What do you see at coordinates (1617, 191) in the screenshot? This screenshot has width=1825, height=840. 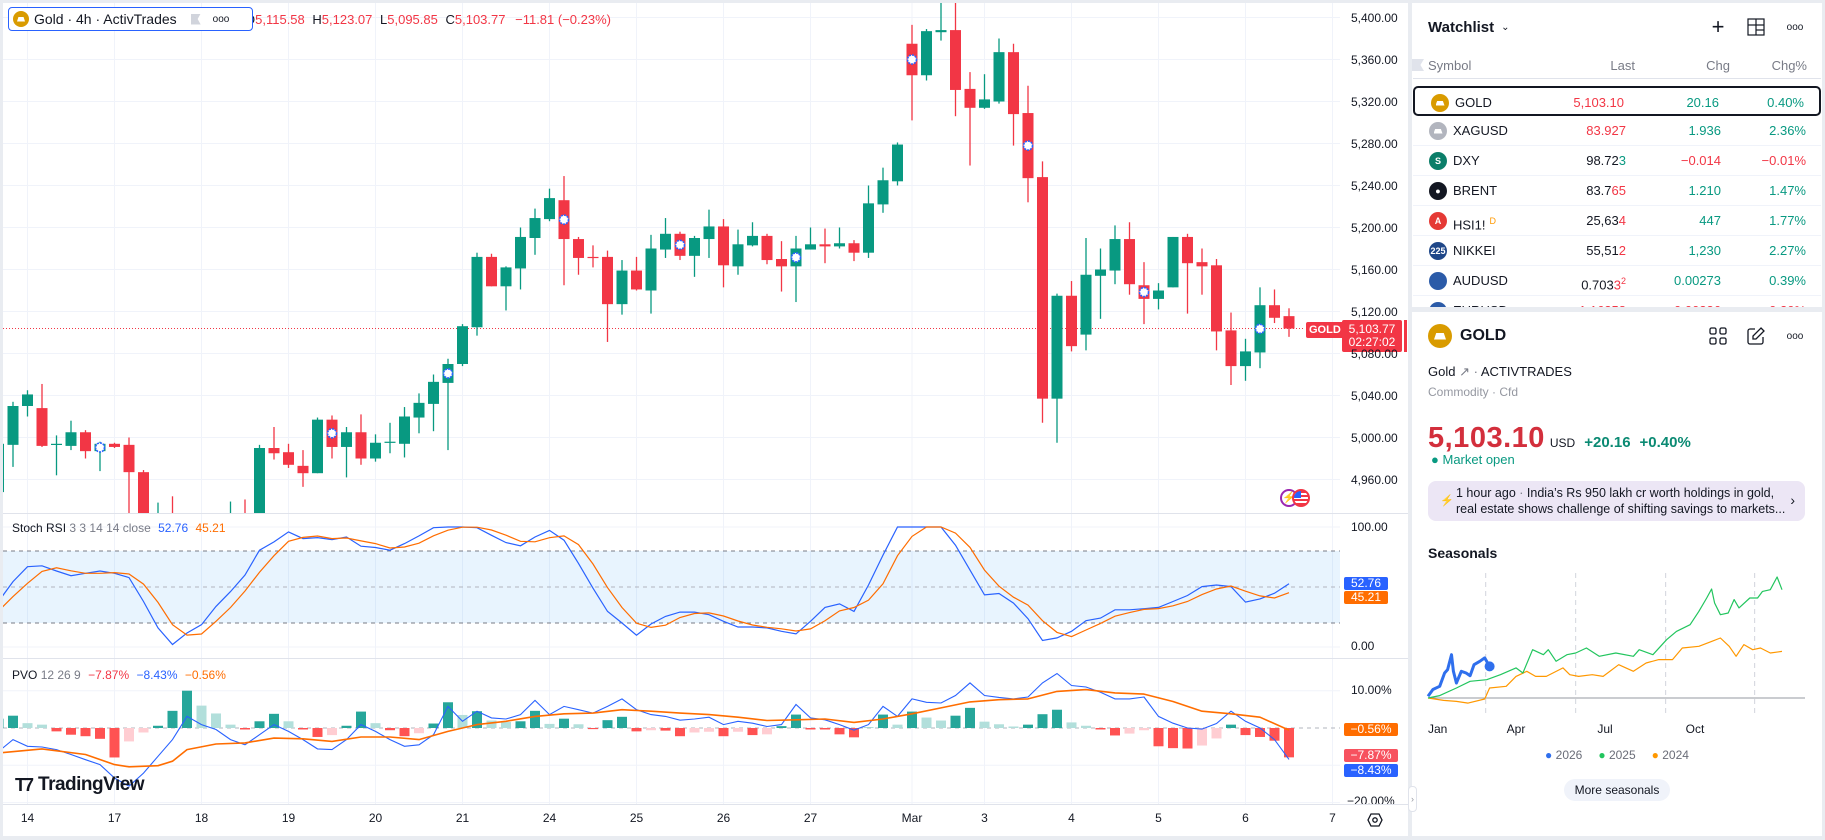 I see `watchlist-row-brent: ● BRENT 83.765 1.210 1.47%` at bounding box center [1617, 191].